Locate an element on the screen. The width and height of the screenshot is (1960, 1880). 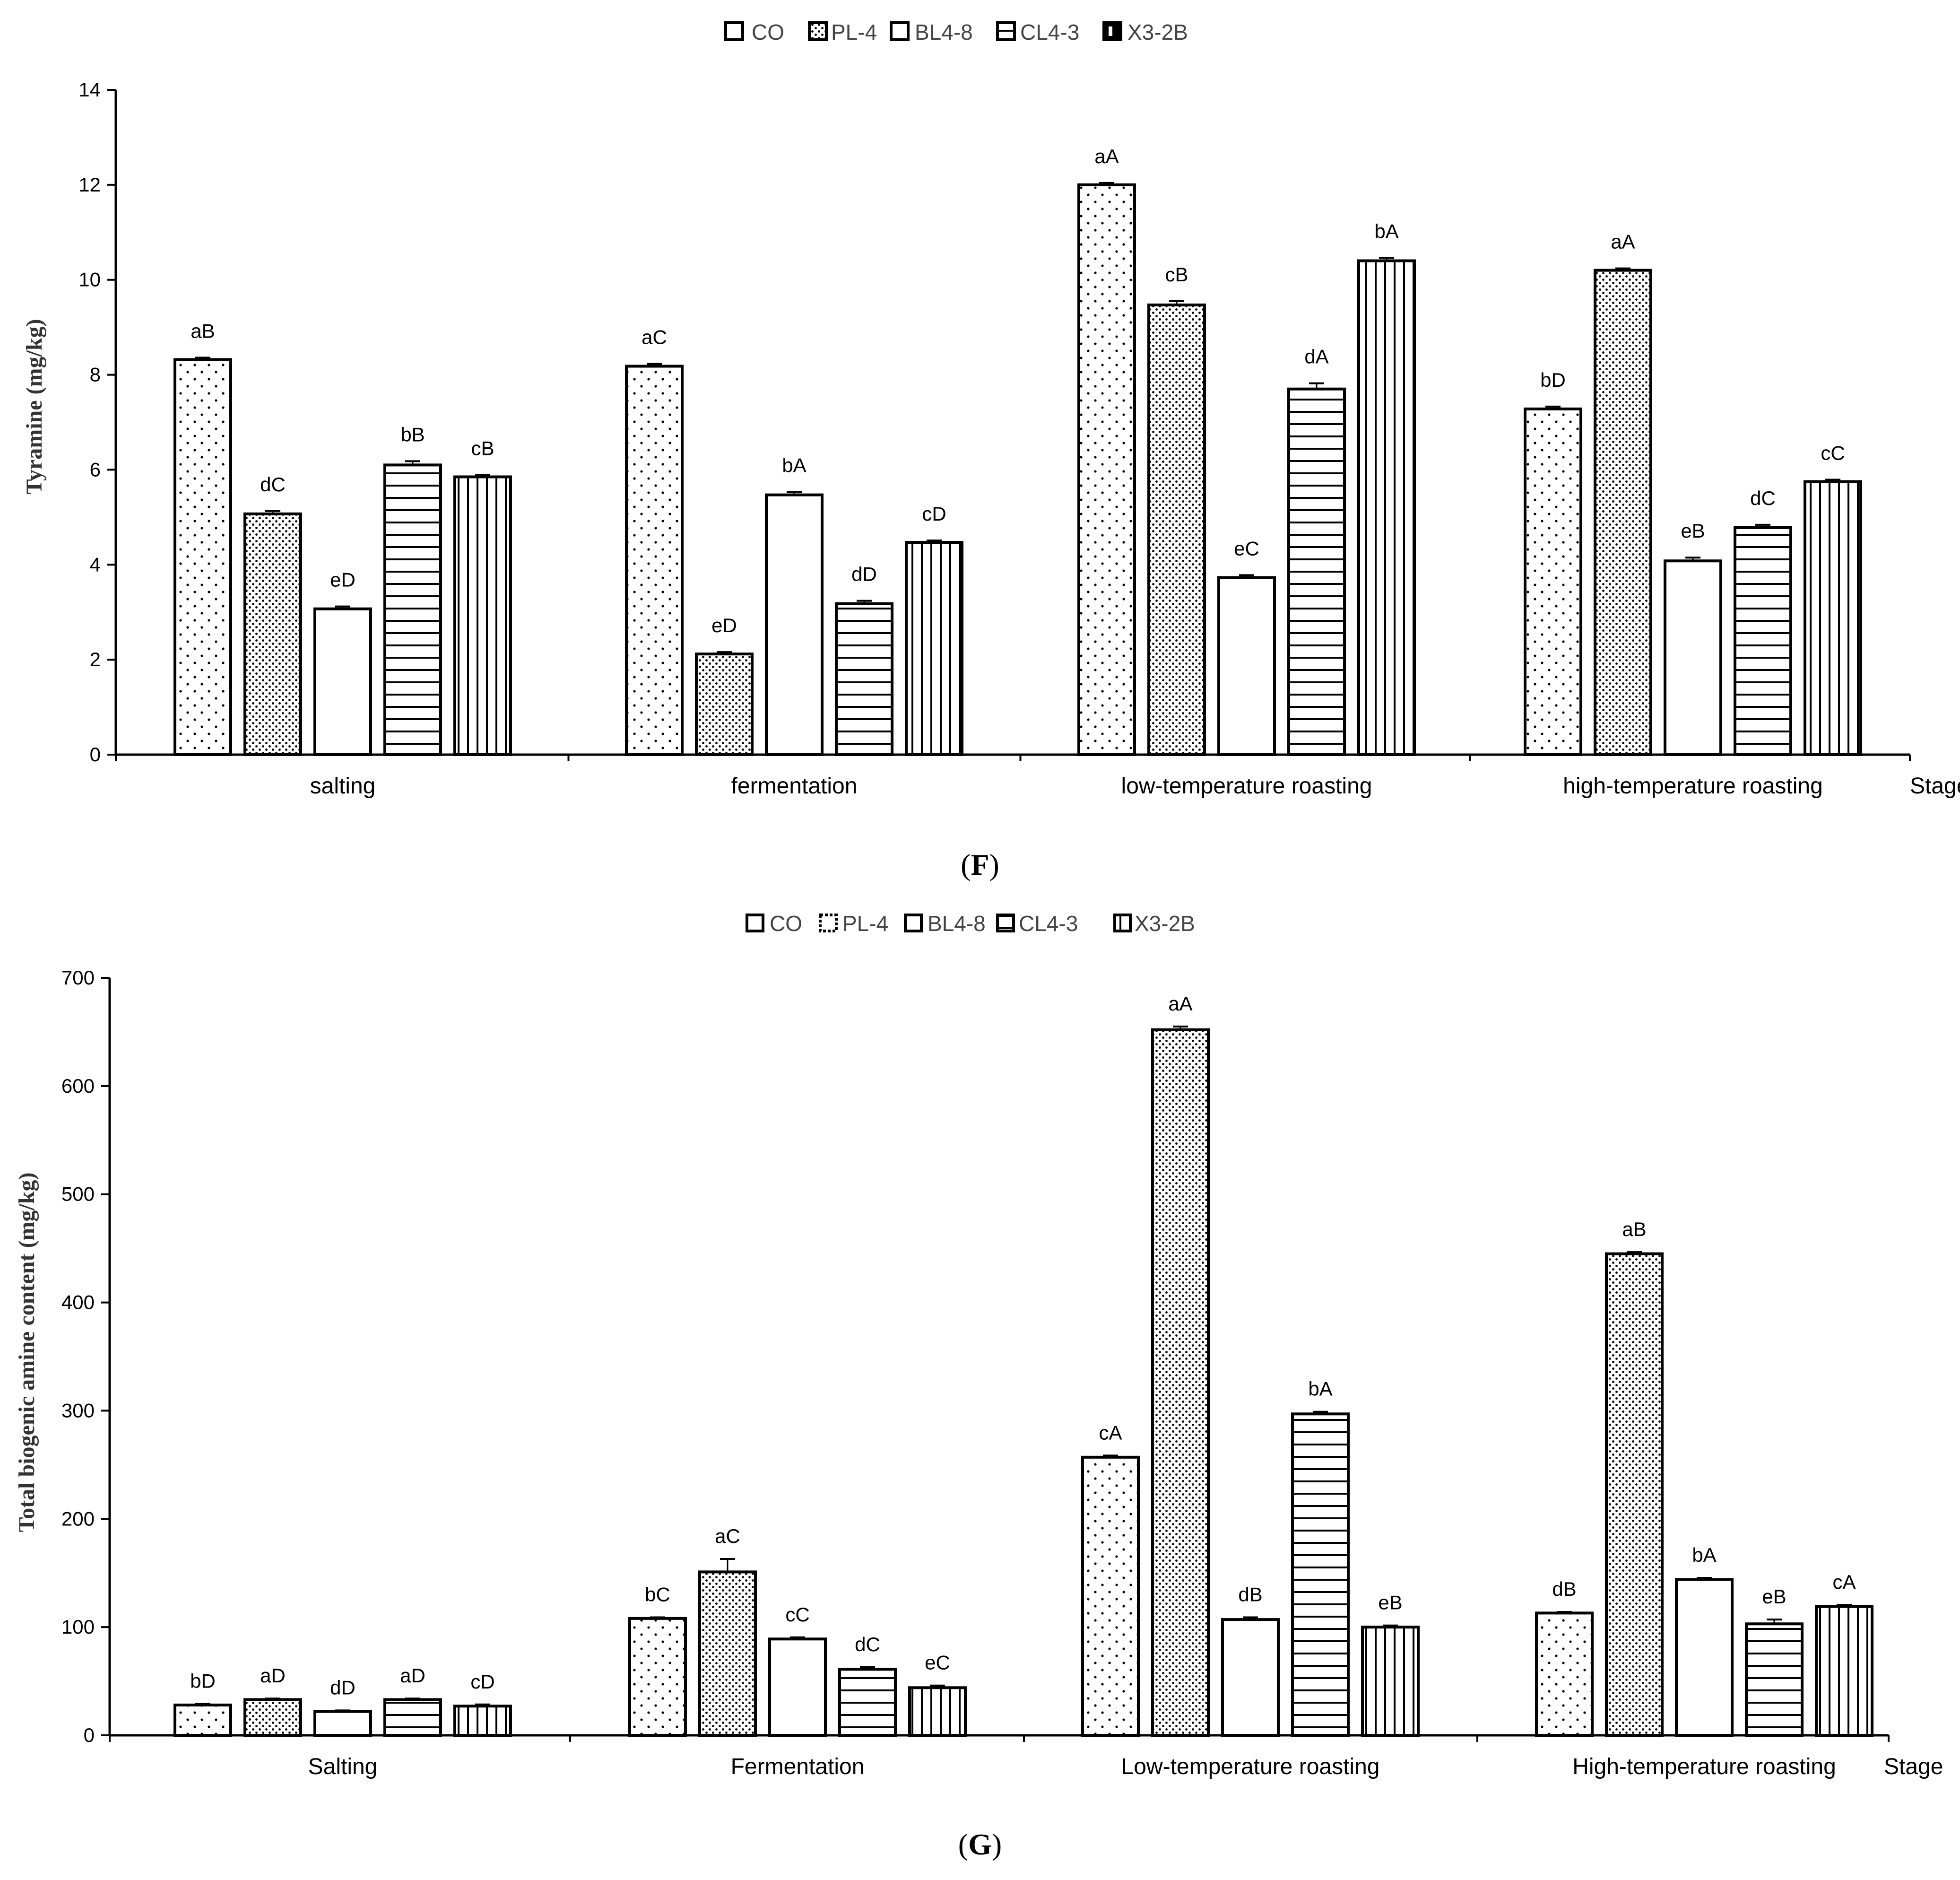
bar-f-co-high-temperature-roasting is located at coordinates (1553, 581).